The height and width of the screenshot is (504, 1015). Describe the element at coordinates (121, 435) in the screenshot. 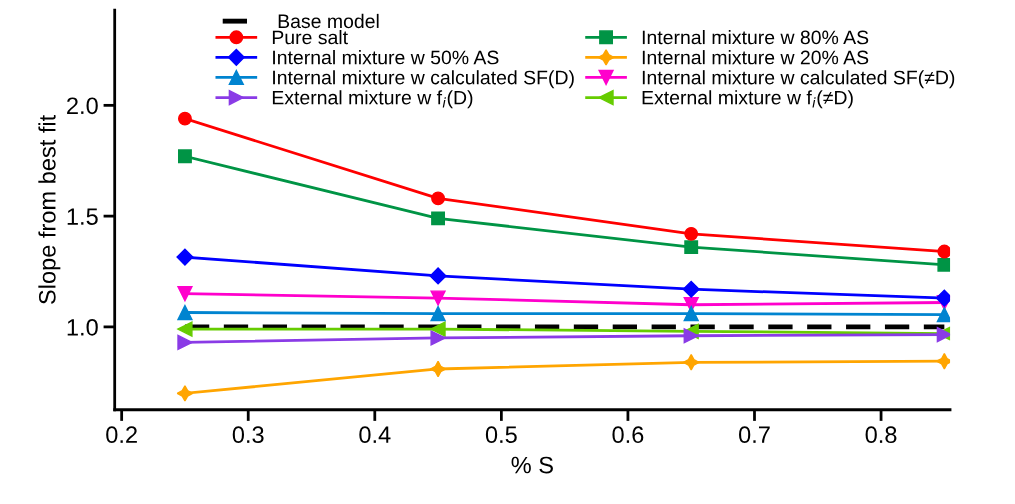

I see `x-tick-label: 0.2` at that location.